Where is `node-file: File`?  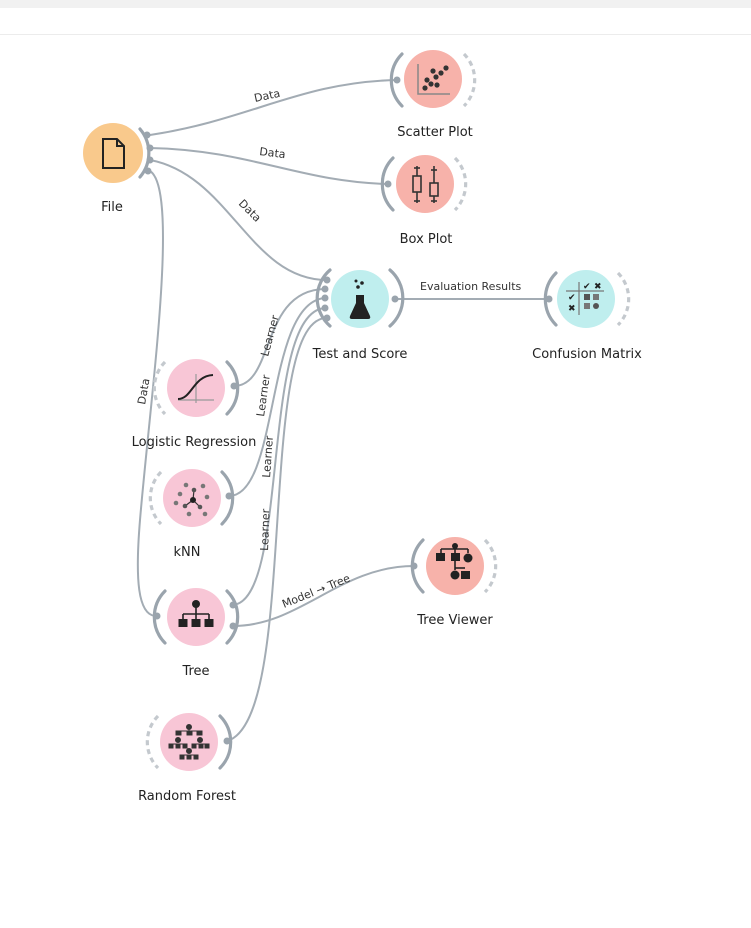
node-file: File is located at coordinates (117, 169).